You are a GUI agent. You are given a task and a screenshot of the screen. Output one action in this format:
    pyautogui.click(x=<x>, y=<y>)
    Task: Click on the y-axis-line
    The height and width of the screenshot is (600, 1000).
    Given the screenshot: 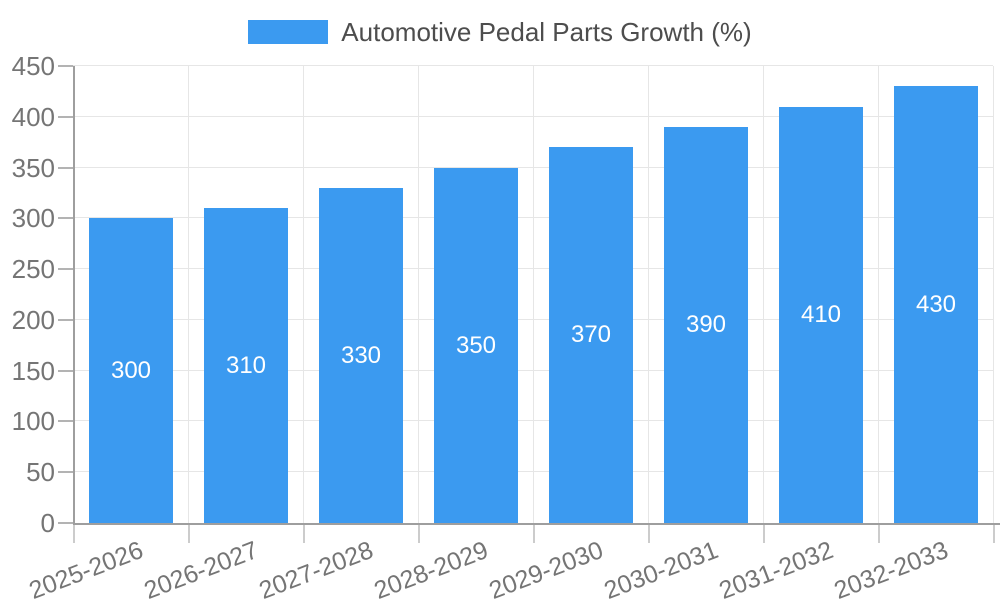 What is the action you would take?
    pyautogui.click(x=74, y=294)
    